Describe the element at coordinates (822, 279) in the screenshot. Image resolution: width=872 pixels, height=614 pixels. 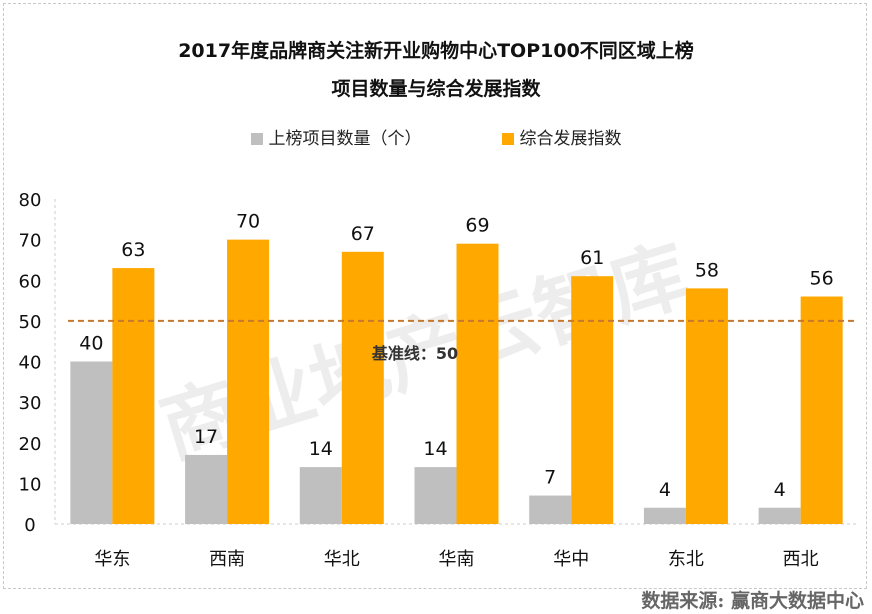
I see `data-label: 56` at that location.